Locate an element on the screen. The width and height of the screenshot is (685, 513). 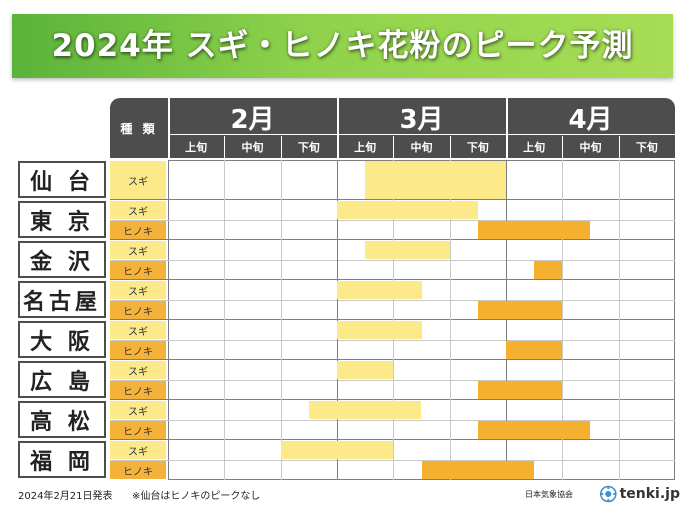
page-title: 2024年 スギ・ヒノキ花粉のピーク予測 is located at coordinates (342, 46).